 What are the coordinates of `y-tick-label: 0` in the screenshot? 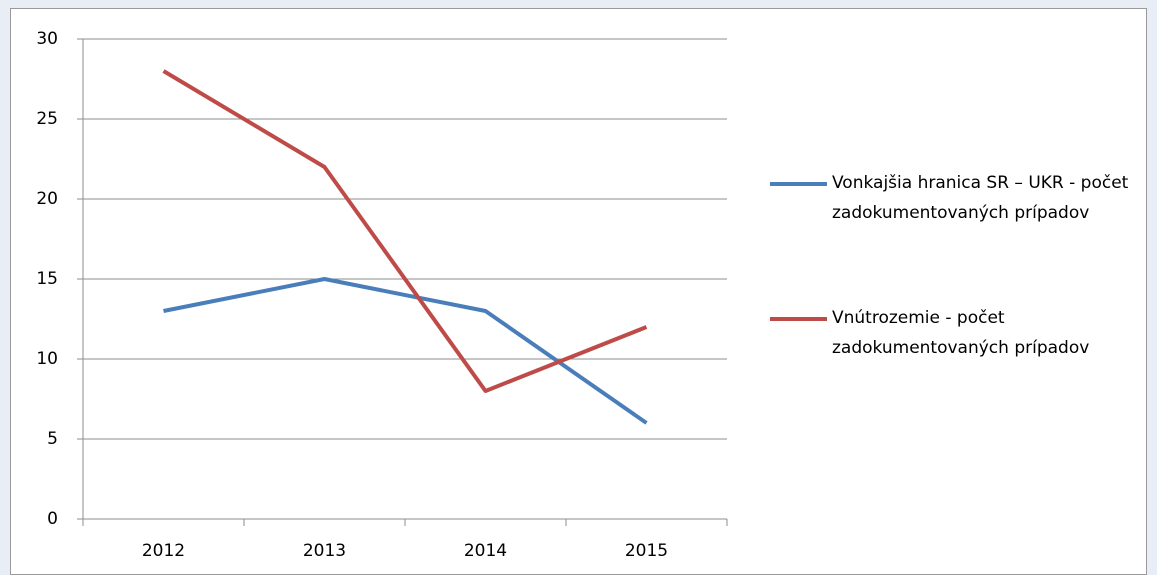 It's located at (52, 519).